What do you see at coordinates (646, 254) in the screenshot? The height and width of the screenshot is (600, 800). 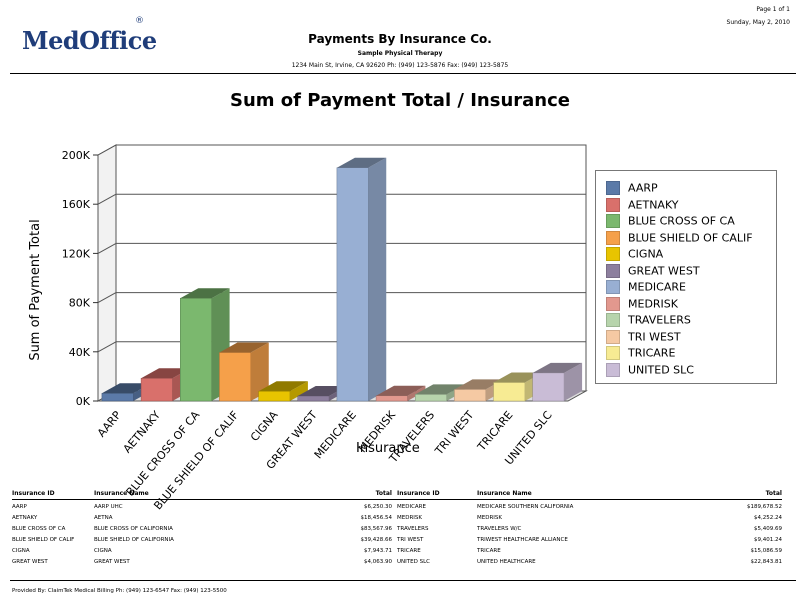 I see `legend-label: CIGNA` at bounding box center [646, 254].